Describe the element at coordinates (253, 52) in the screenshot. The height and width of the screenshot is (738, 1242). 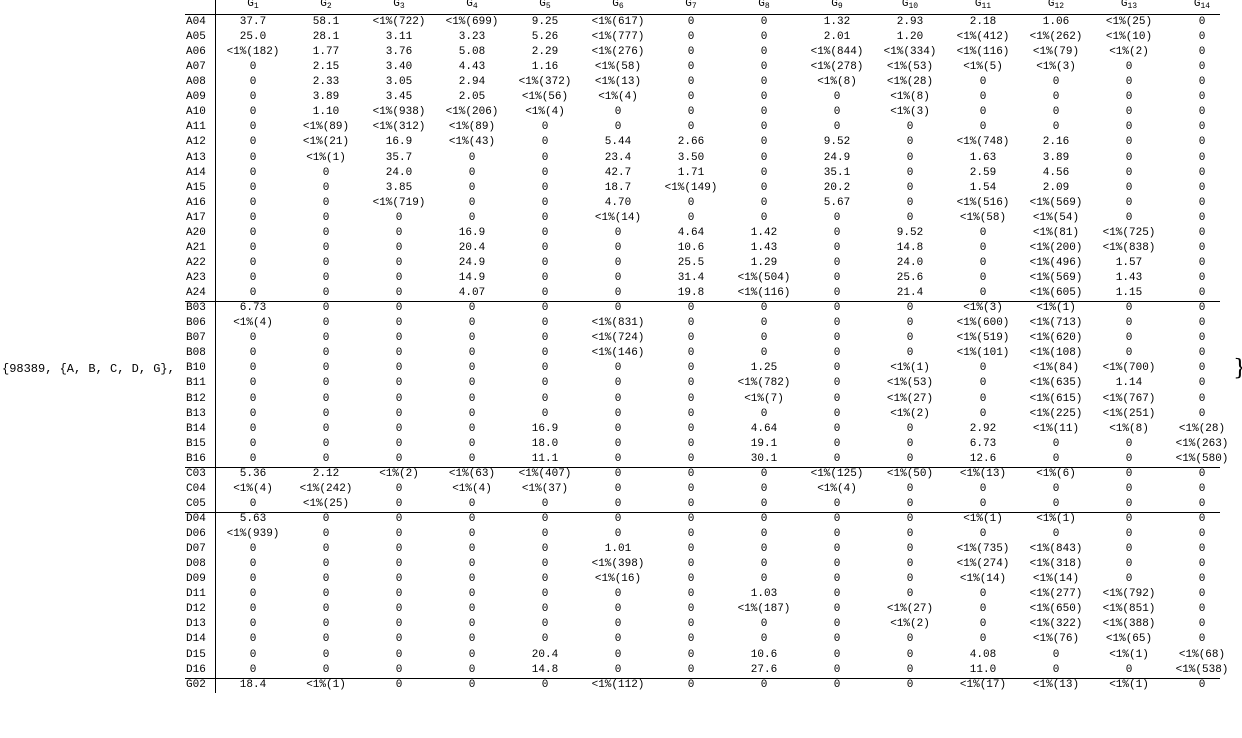
I see `cell: <1%(182)` at that location.